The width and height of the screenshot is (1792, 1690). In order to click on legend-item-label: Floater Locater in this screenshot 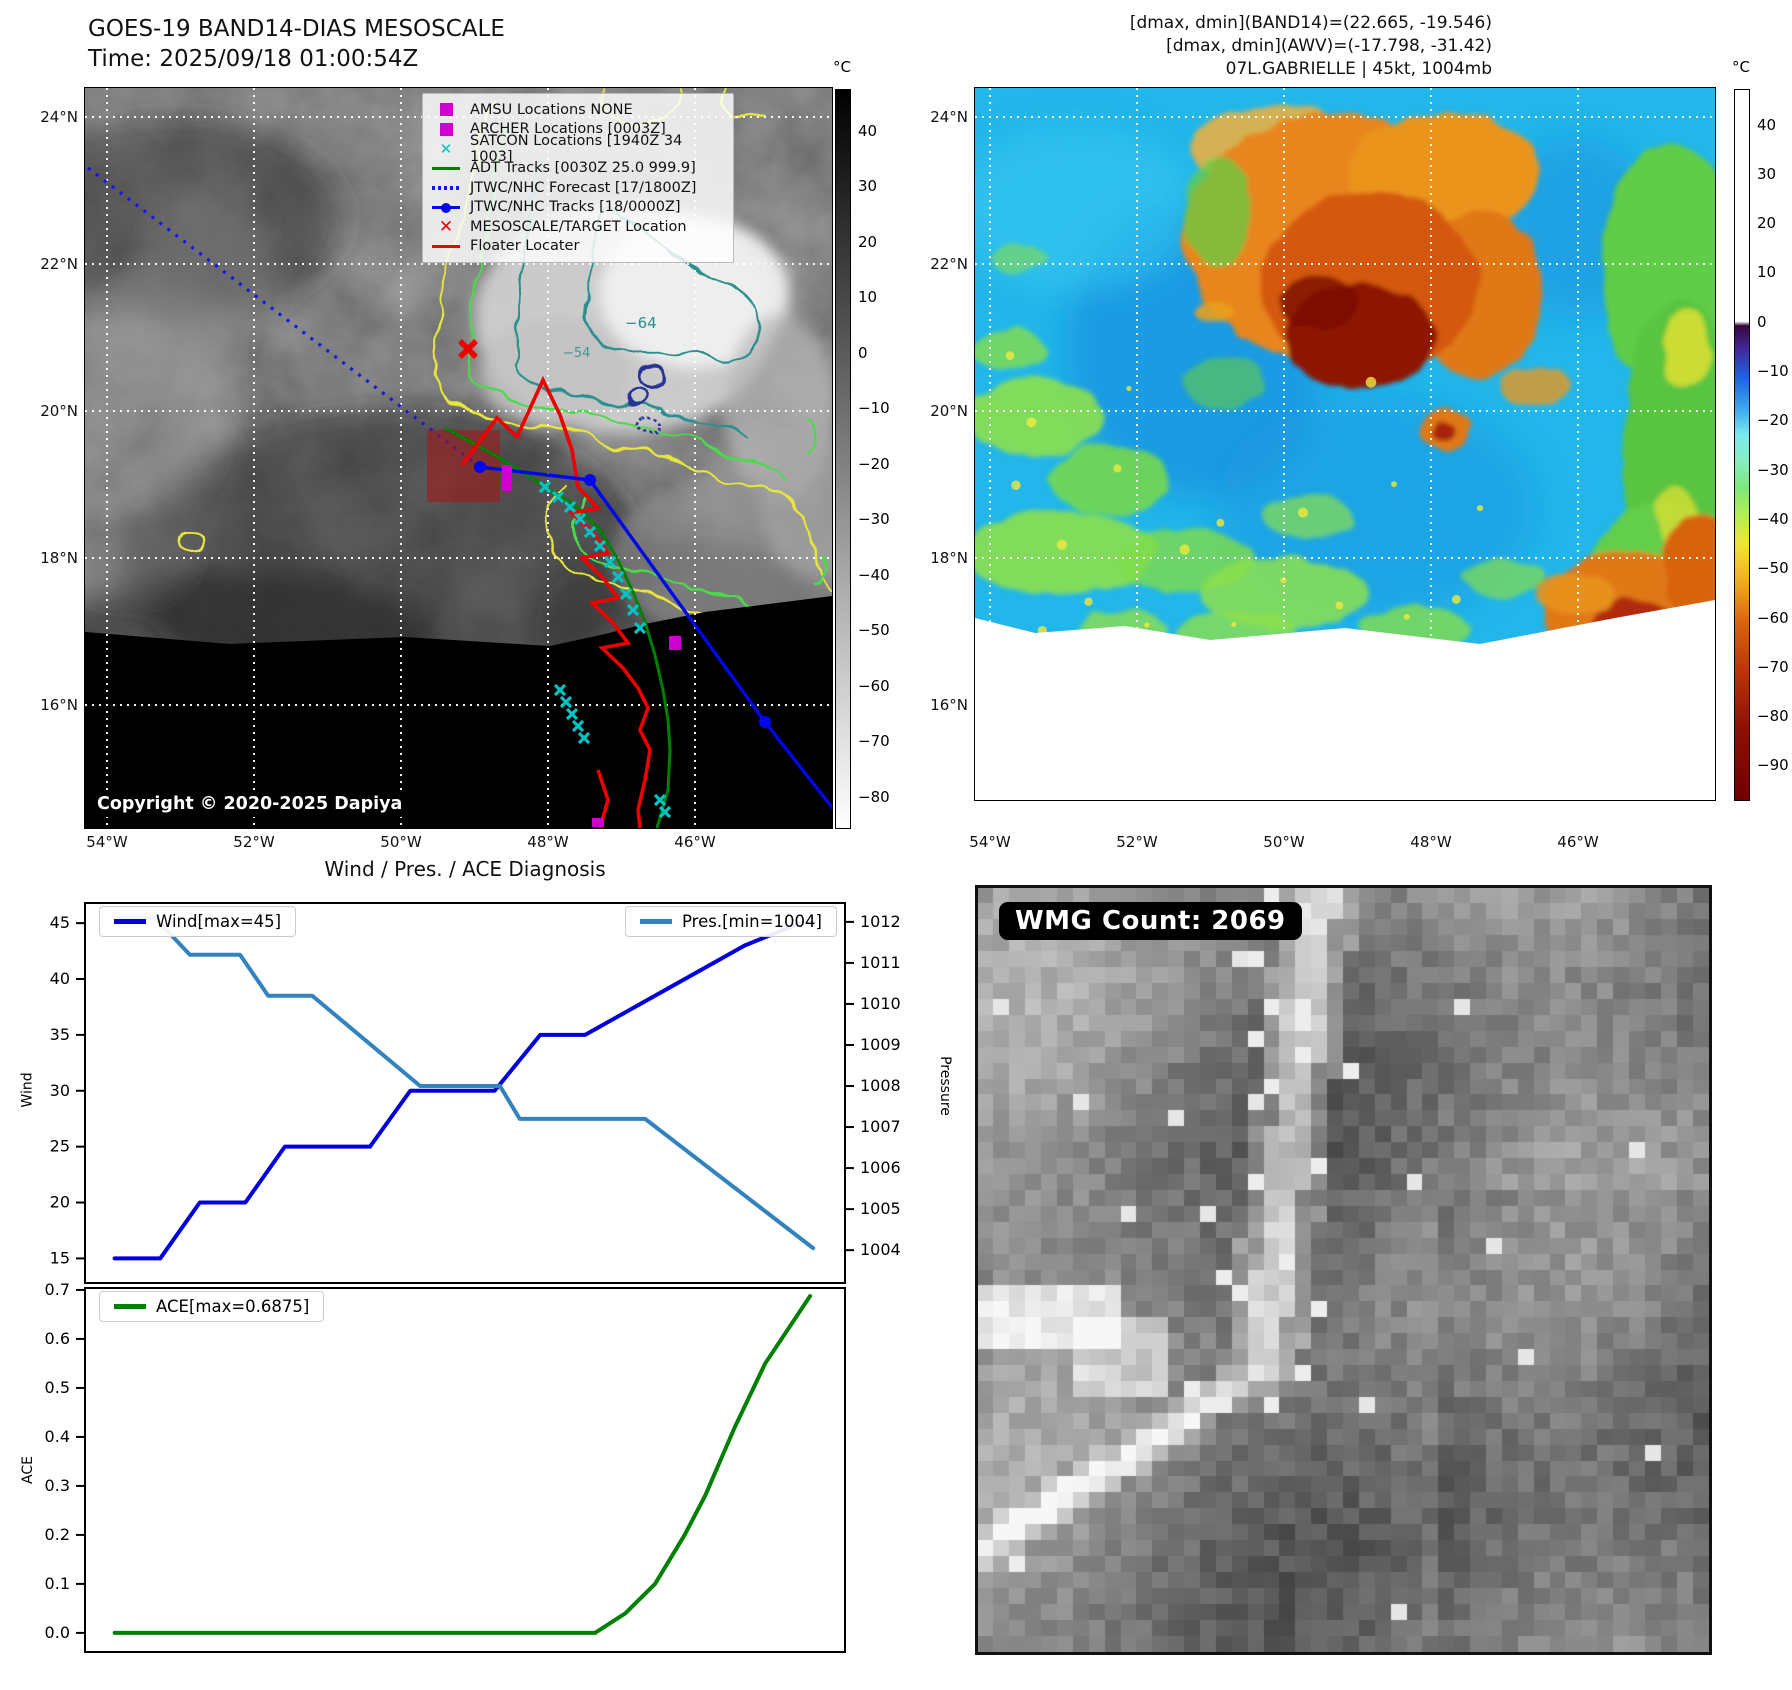, I will do `click(525, 246)`.